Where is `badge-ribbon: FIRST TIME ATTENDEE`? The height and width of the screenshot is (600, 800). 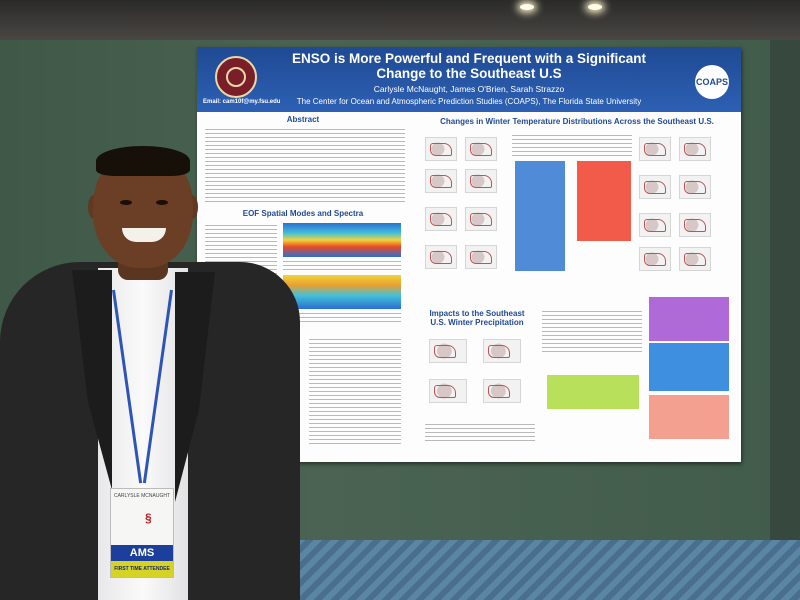
badge-ribbon: FIRST TIME ATTENDEE is located at coordinates (142, 569).